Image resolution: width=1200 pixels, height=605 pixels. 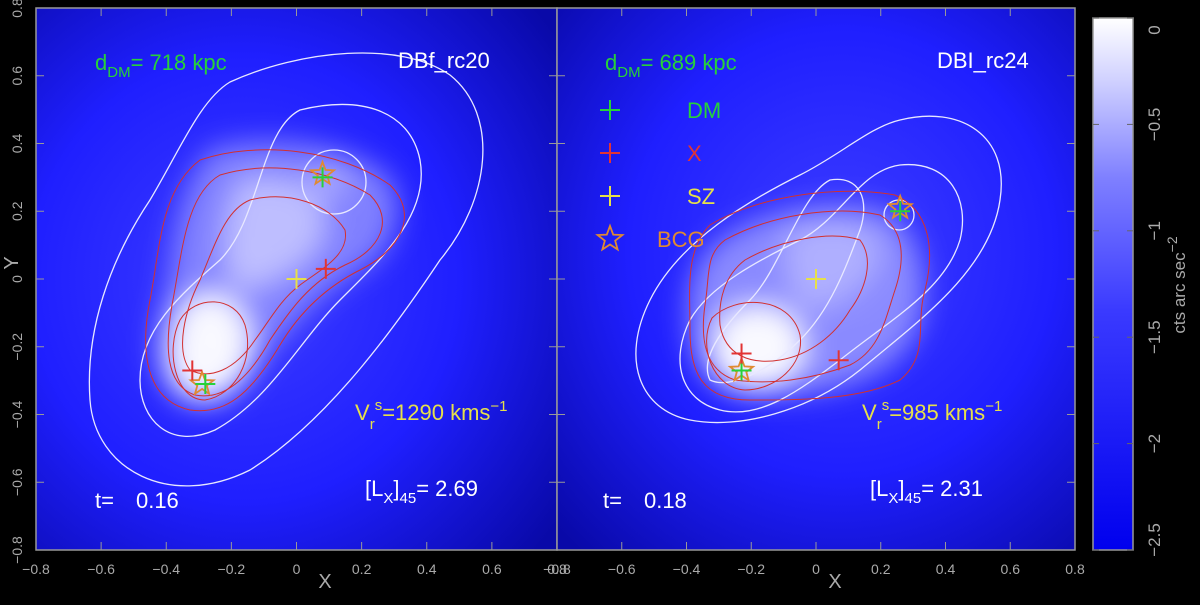 I want to click on x-axis-label-a: X, so click(x=324, y=582).